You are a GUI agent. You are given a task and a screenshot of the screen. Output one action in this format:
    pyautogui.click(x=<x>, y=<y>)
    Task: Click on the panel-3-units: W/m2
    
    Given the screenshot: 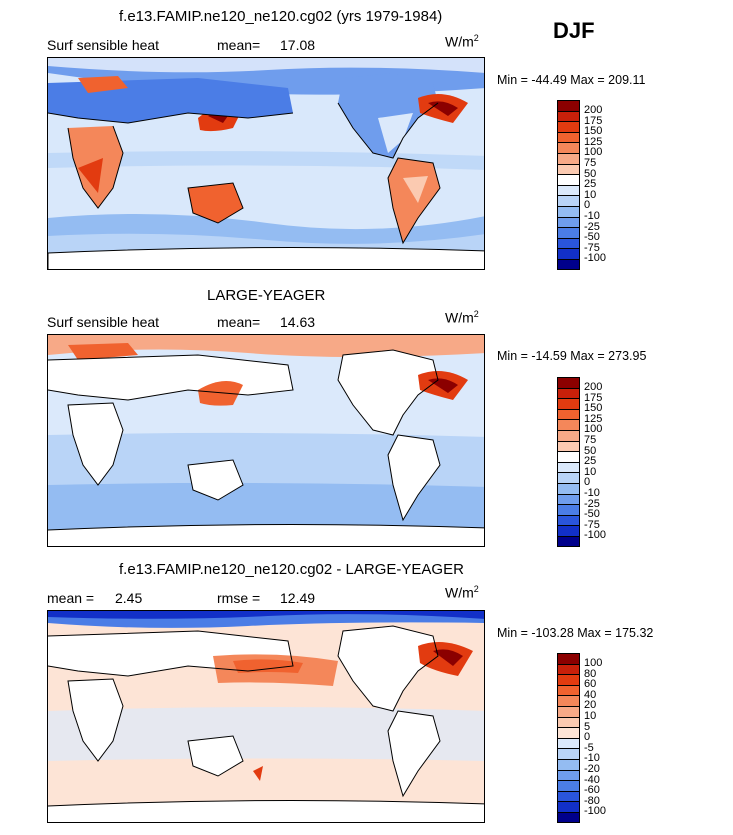 What is the action you would take?
    pyautogui.click(x=462, y=592)
    